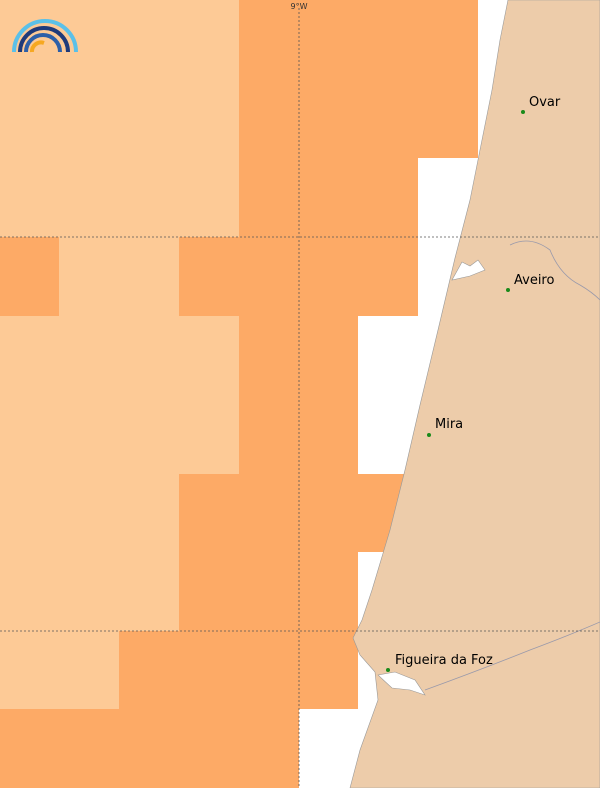 Image resolution: width=600 pixels, height=788 pixels. Describe the element at coordinates (299, 6) in the screenshot. I see `meridian-label: 9°W` at that location.